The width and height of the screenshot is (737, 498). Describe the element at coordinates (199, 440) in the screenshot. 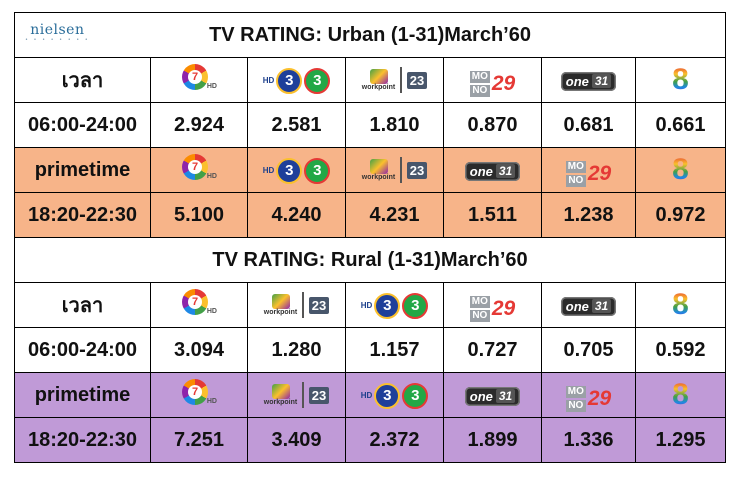

I see `rating-value: 7.251` at that location.